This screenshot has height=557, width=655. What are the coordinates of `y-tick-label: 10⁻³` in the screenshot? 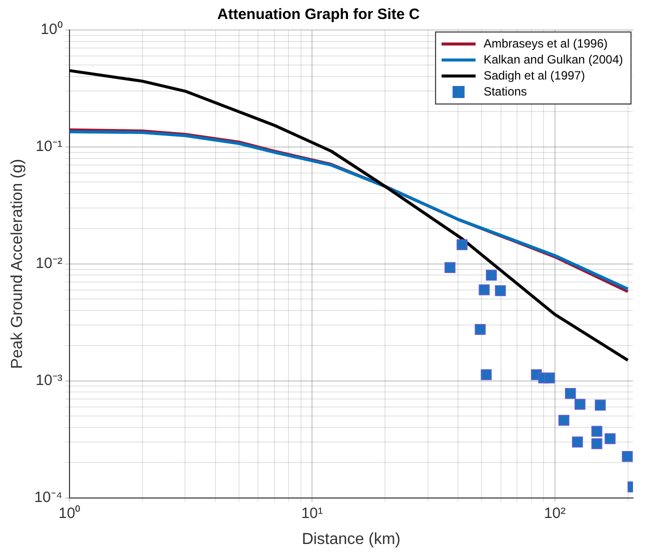 It's located at (49, 380).